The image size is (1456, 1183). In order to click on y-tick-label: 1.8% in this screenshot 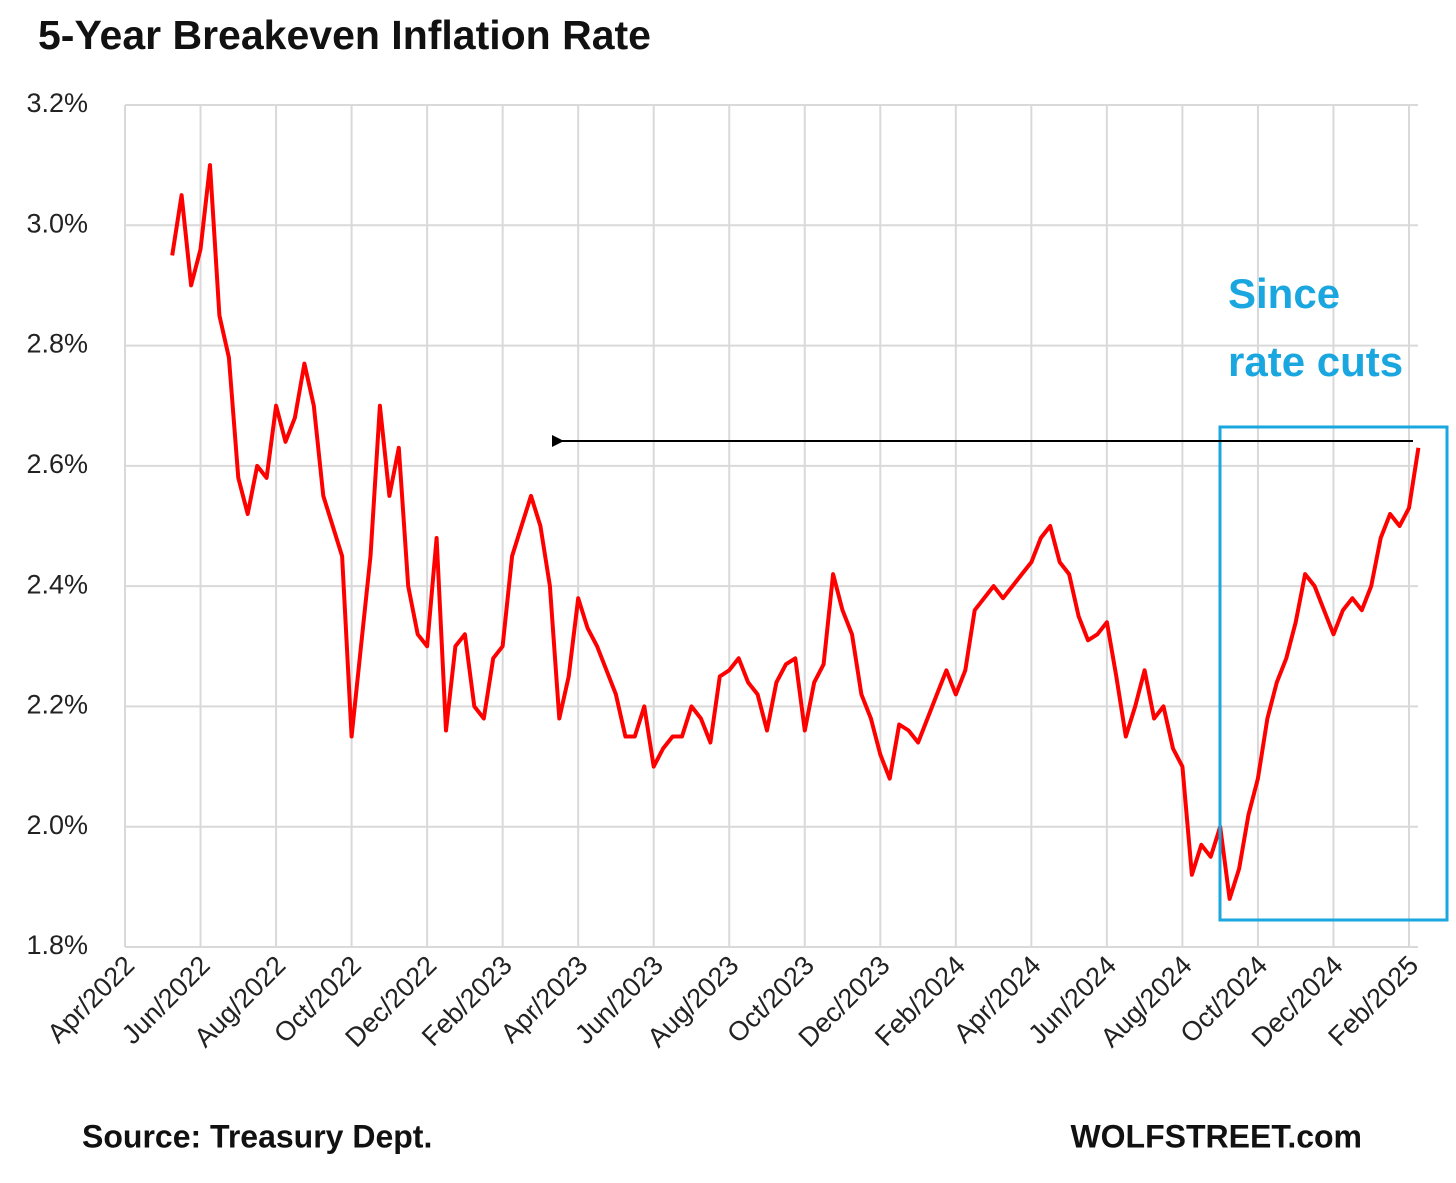, I will do `click(57, 945)`.